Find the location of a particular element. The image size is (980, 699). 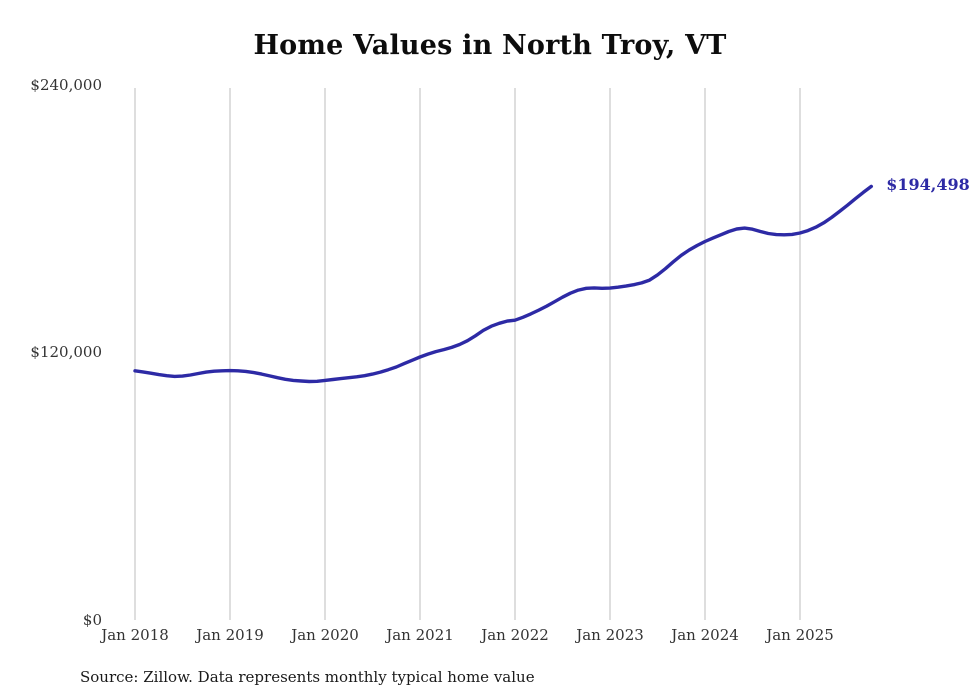

x-tick-jan-2019: Jan 2019 is located at coordinates (230, 635).